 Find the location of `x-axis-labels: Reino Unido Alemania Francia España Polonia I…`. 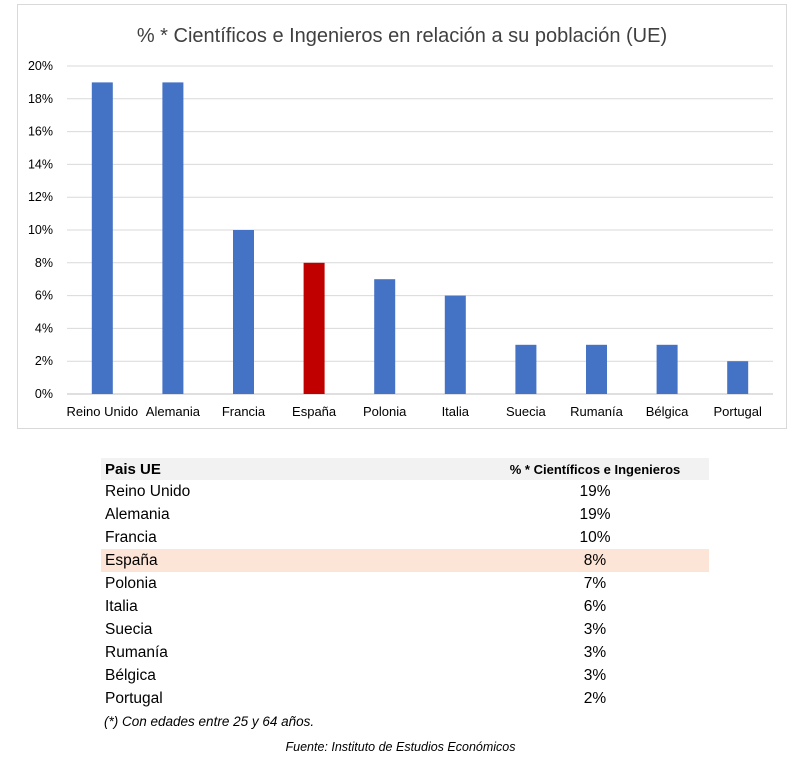

x-axis-labels: Reino Unido Alemania Francia España Polonia I… is located at coordinates (414, 411).